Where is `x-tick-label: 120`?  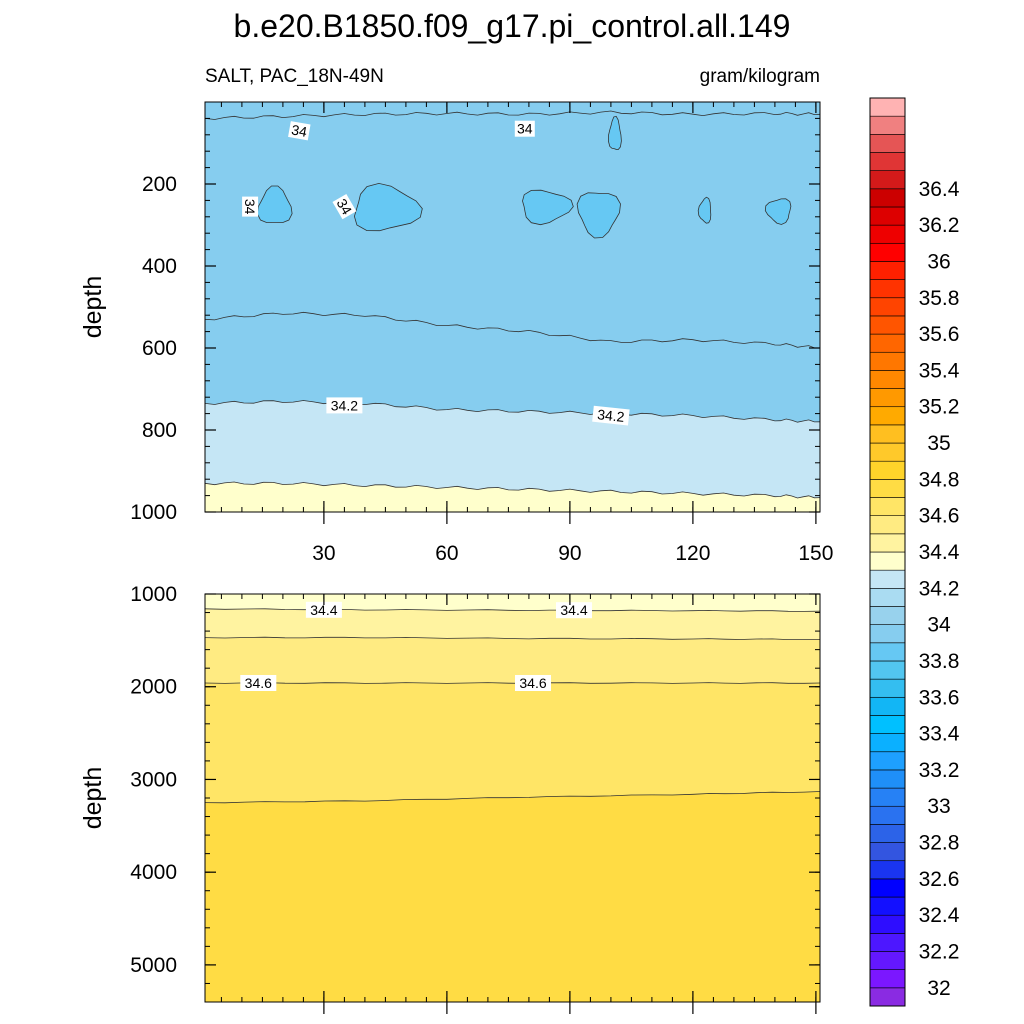
x-tick-label: 120 is located at coordinates (692, 553).